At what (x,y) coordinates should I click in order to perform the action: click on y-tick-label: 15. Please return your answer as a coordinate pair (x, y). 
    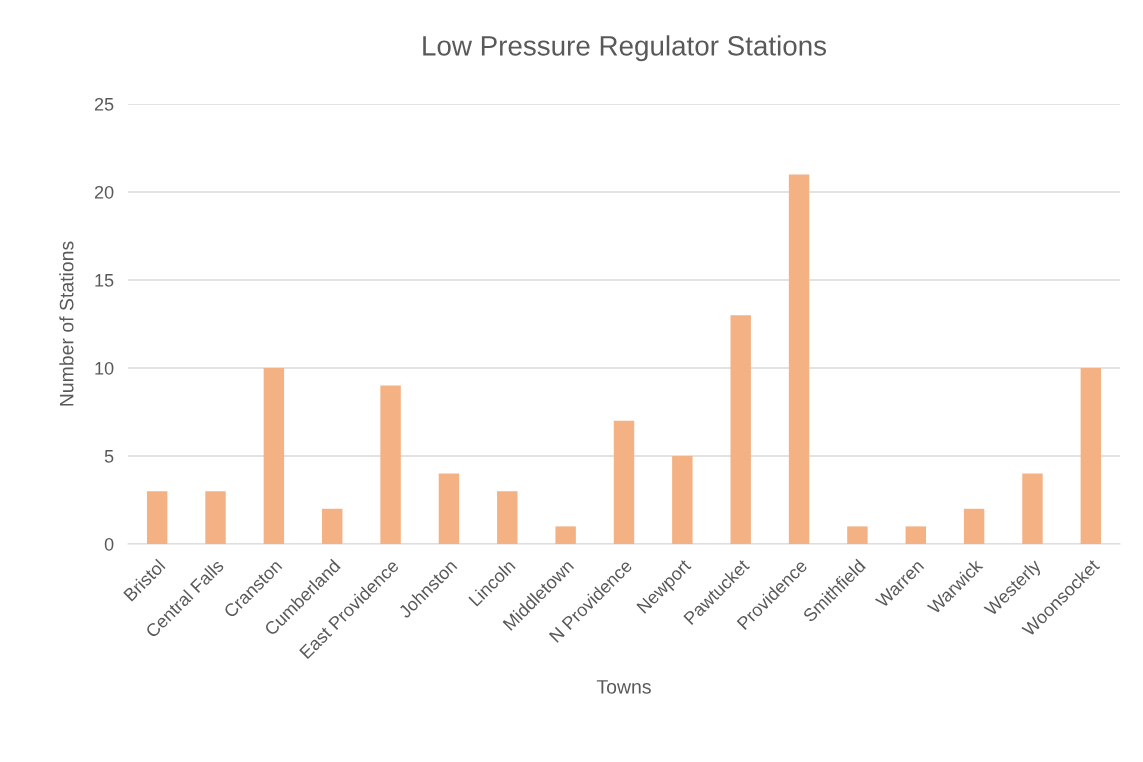
    Looking at the image, I should click on (104, 280).